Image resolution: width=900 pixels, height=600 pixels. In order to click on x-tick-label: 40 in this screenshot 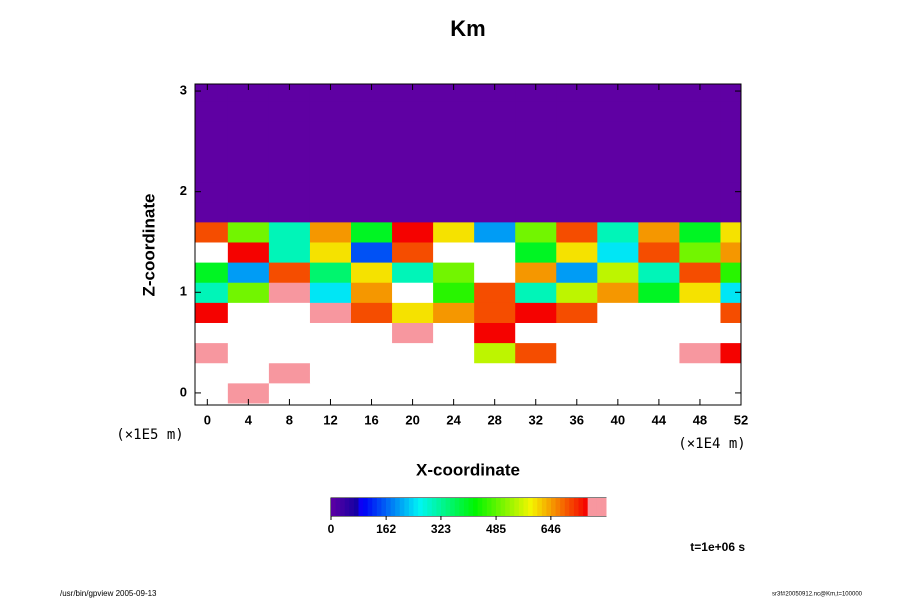, I will do `click(618, 419)`.